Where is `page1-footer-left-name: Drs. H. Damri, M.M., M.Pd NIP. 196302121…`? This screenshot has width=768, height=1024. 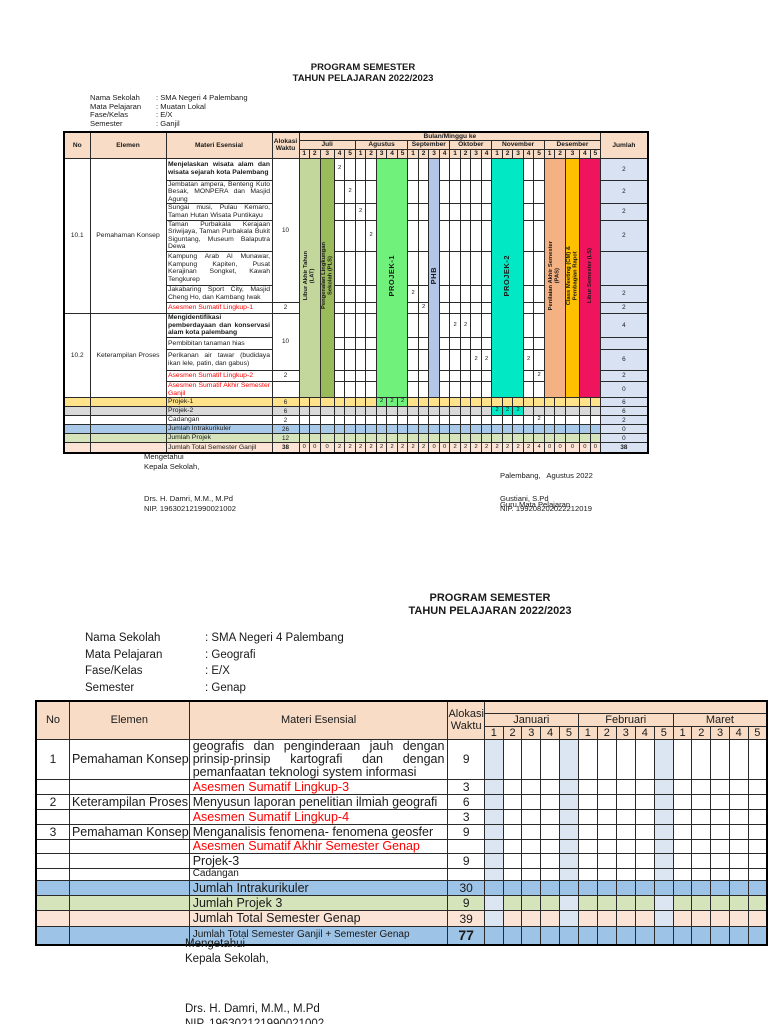
page1-footer-left-name: Drs. H. Damri, M.M., M.Pd NIP. 196302121… is located at coordinates (190, 503).